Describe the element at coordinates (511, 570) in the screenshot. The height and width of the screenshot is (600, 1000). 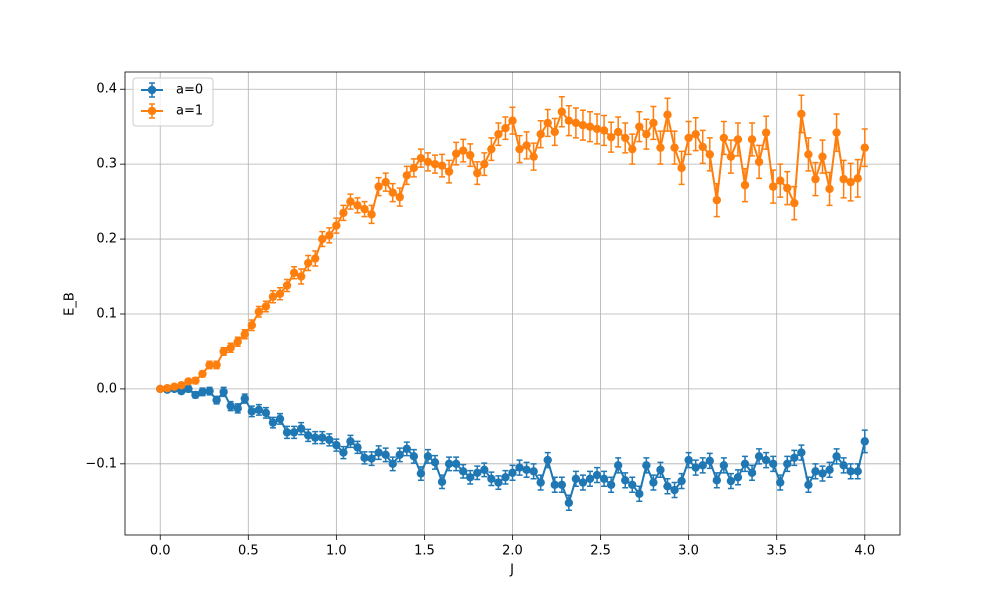
I see `x-axis-label: J` at that location.